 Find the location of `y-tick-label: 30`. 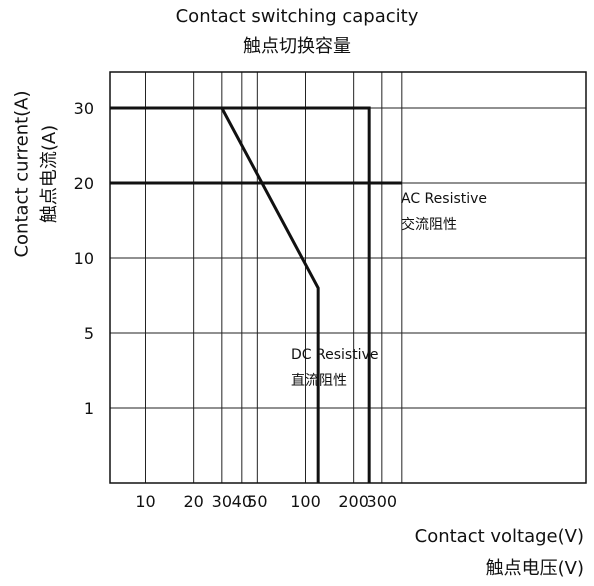

y-tick-label: 30 is located at coordinates (84, 108).